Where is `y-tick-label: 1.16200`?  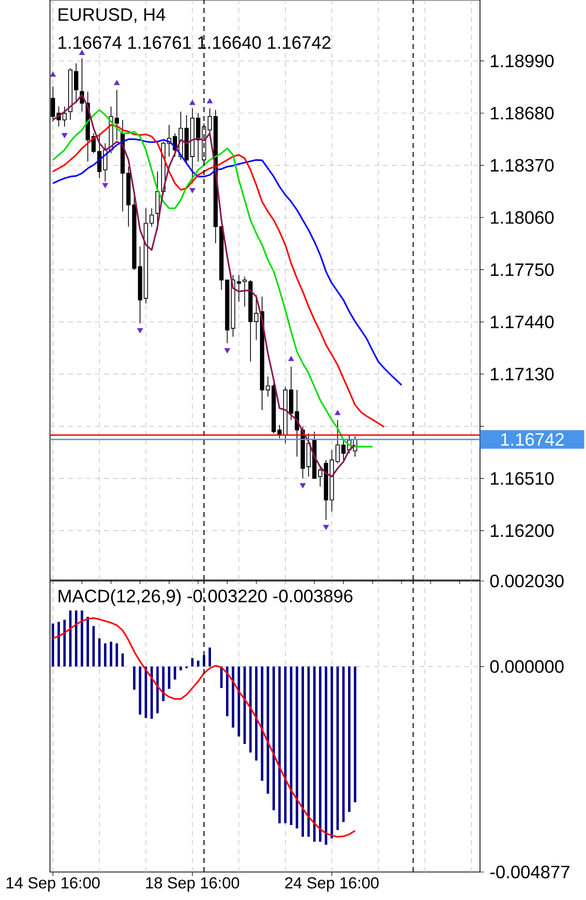 y-tick-label: 1.16200 is located at coordinates (522, 531).